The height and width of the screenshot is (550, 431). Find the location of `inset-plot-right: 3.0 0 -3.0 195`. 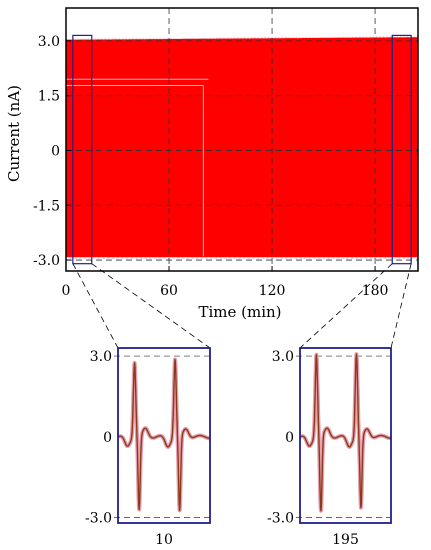

inset-plot-right: 3.0 0 -3.0 195 is located at coordinates (330, 447).